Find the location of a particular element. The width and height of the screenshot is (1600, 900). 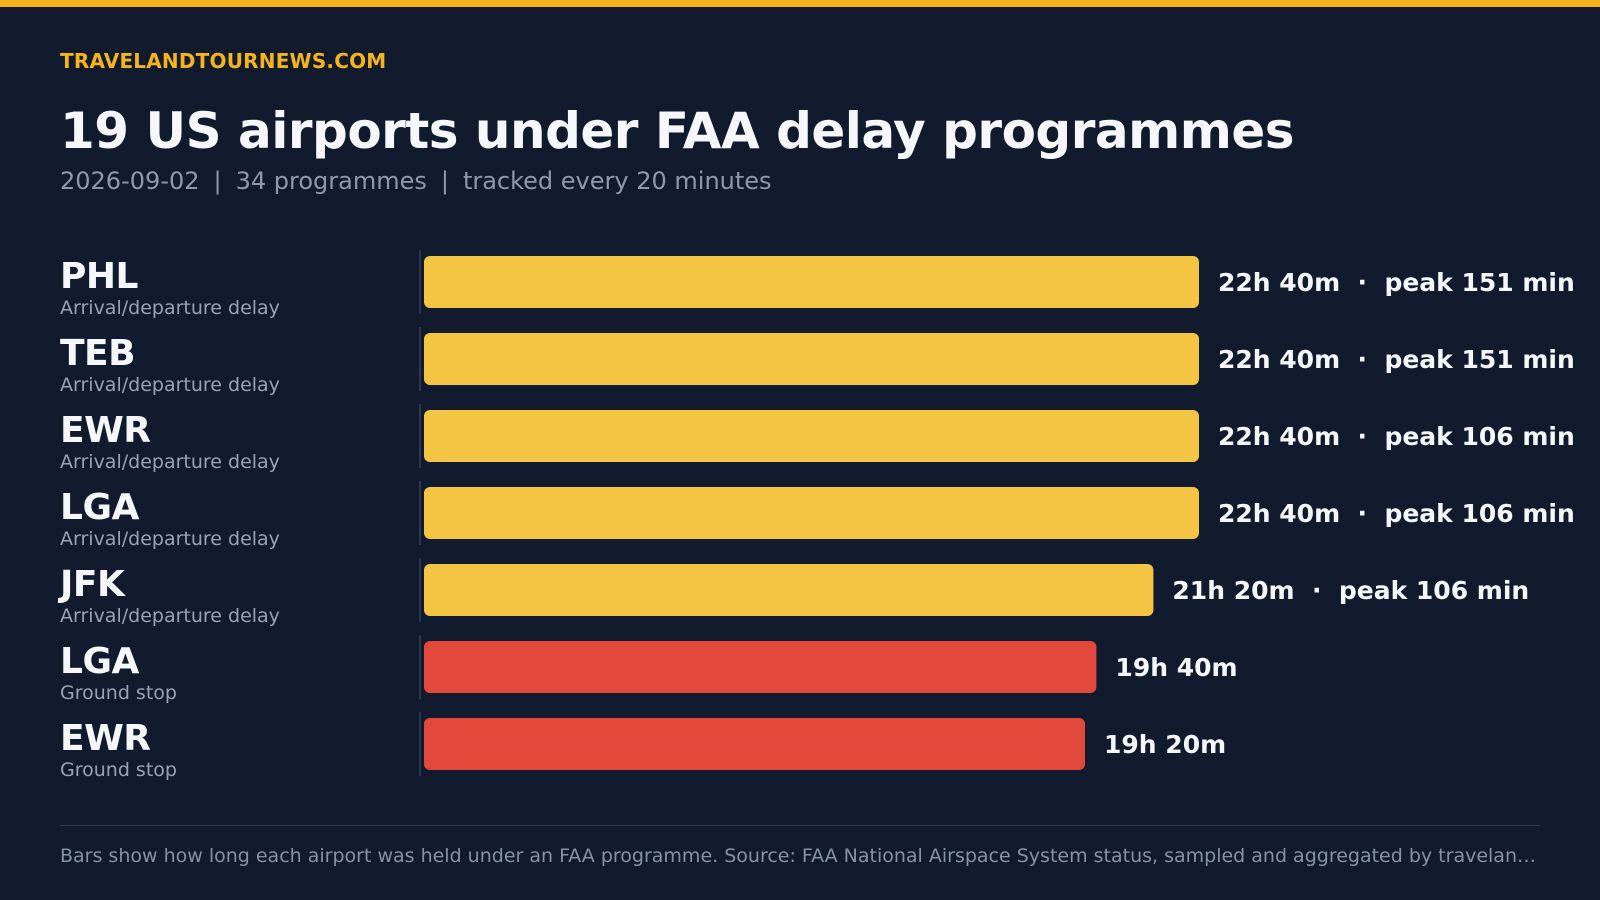

row-label: TEB Arrival/departure delay is located at coordinates (170, 365).